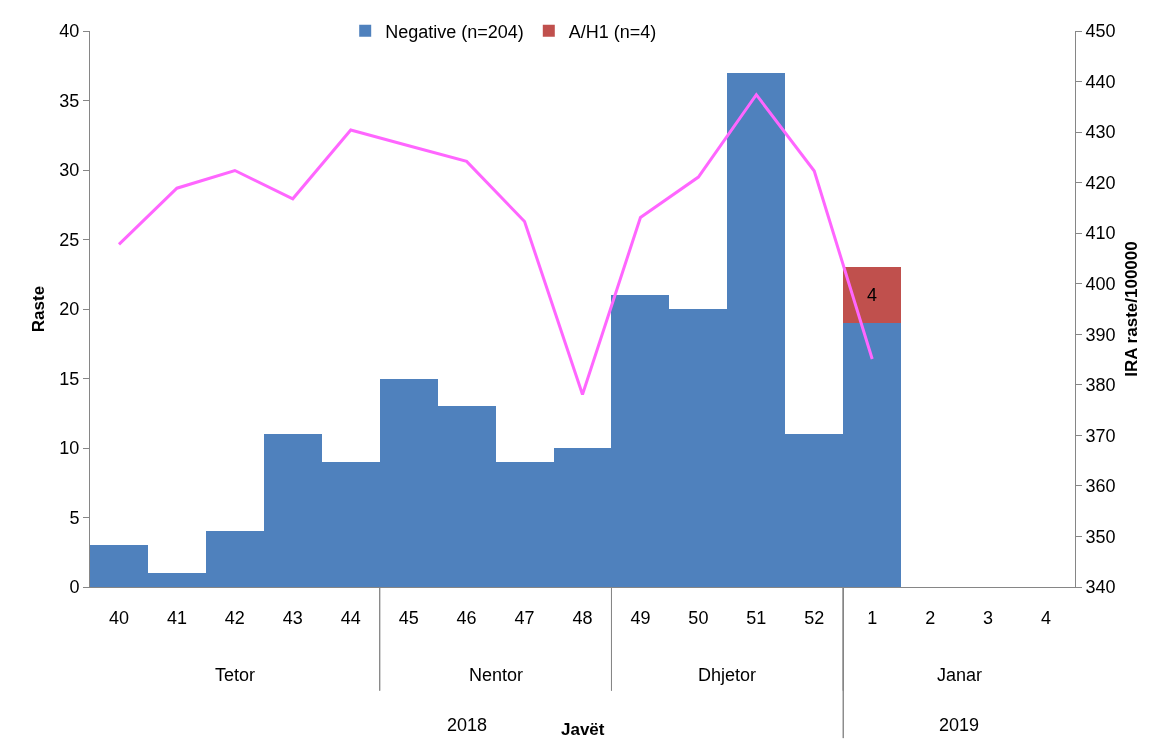  I want to click on text: Nentor, so click(496, 675).